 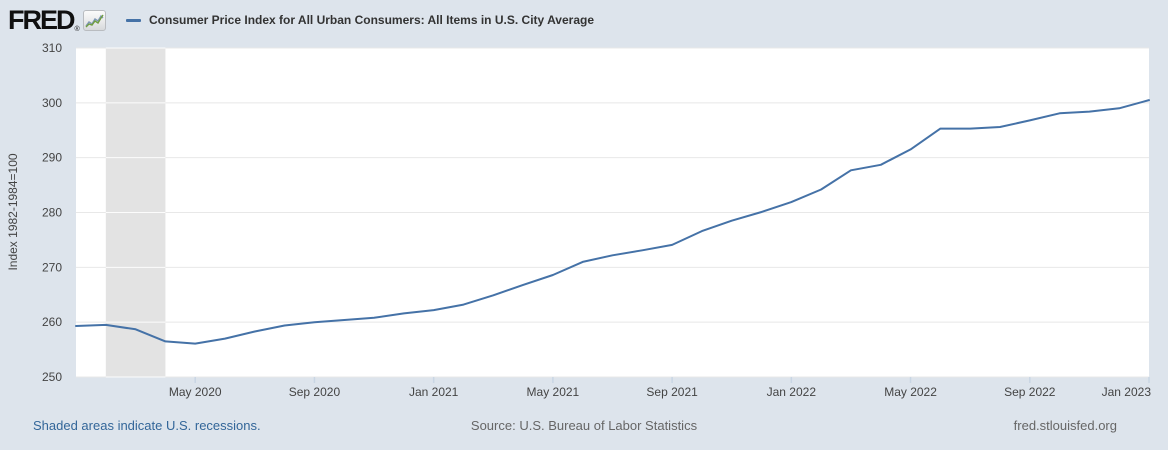 I want to click on sparkline-icon, so click(x=94, y=20).